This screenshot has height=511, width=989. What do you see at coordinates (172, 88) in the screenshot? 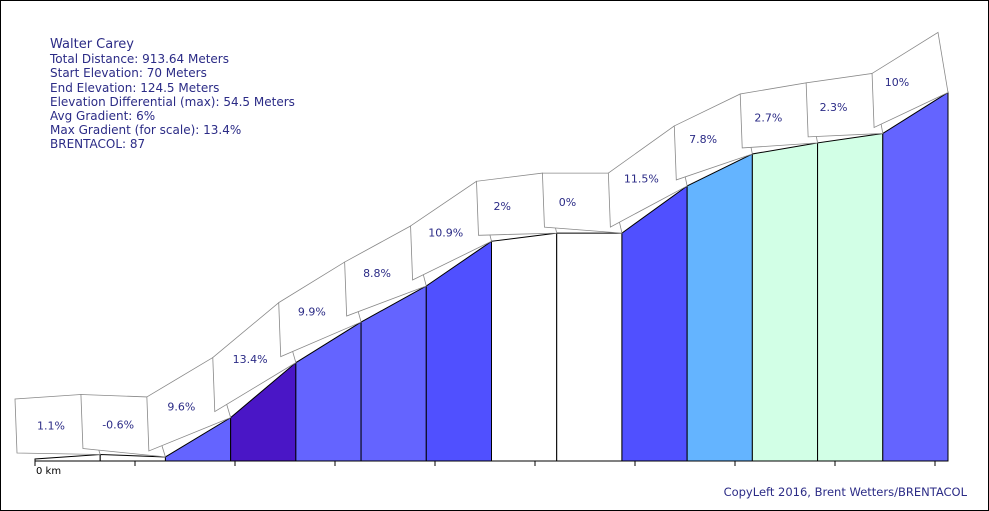
I see `end-elevation: End Elevation: 124.5 Meters` at bounding box center [172, 88].